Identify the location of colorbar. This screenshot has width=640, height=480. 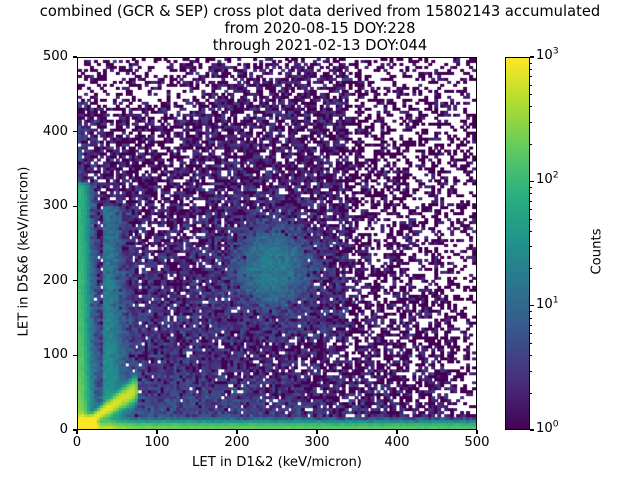
(517, 243).